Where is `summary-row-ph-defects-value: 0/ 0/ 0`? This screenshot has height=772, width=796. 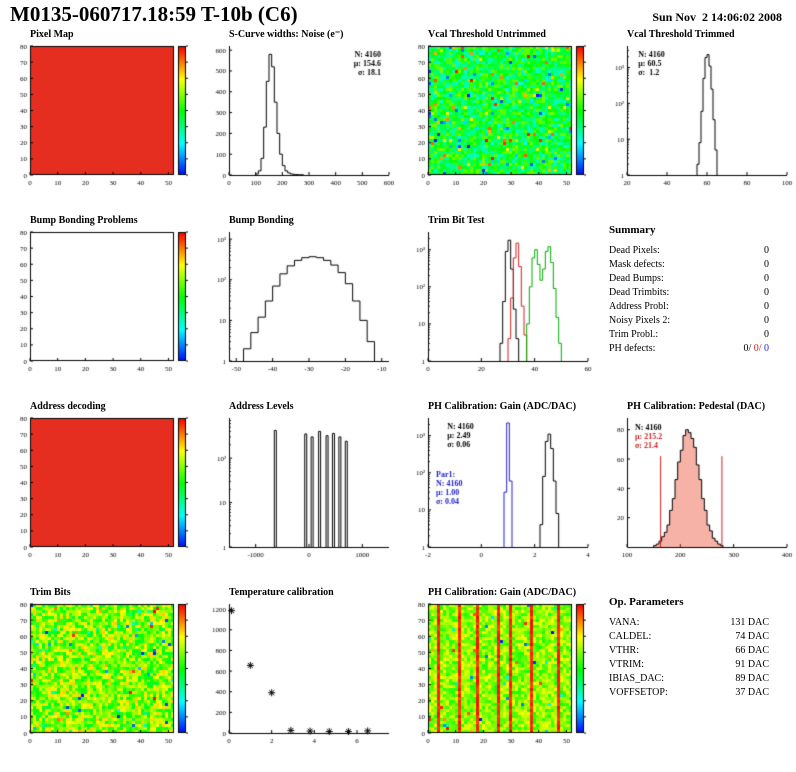
summary-row-ph-defects-value: 0/ 0/ 0 is located at coordinates (756, 348).